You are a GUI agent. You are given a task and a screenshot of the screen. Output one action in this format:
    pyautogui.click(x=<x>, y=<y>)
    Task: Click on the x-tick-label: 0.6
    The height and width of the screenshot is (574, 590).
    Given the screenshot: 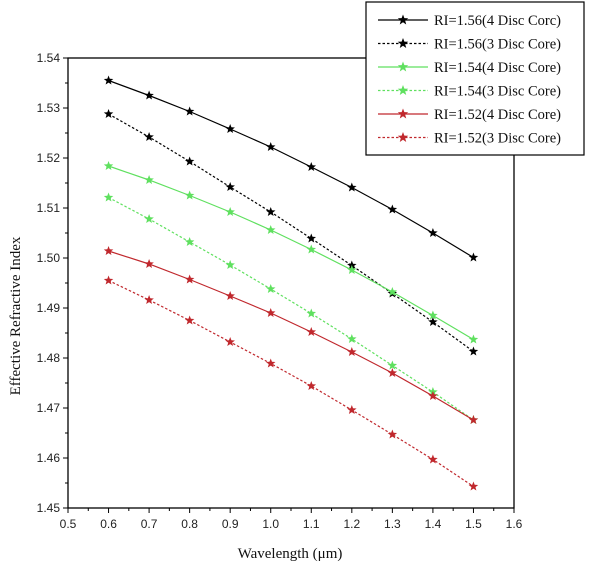 What is the action you would take?
    pyautogui.click(x=108, y=524)
    